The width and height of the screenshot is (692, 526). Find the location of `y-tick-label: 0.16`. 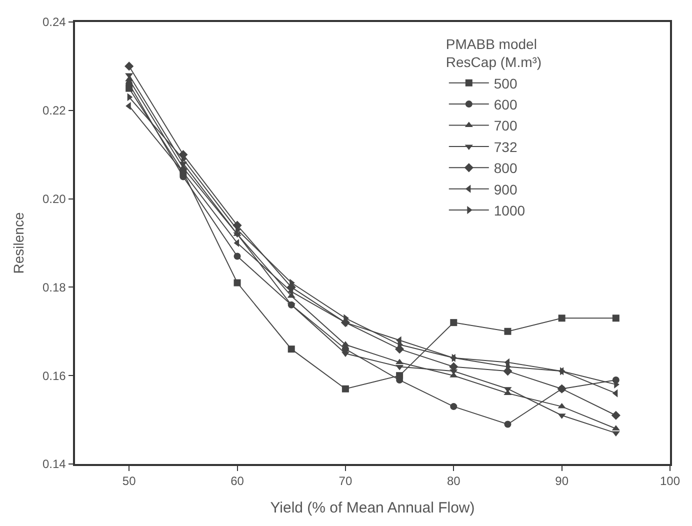

y-tick-label: 0.16 is located at coordinates (54, 375).